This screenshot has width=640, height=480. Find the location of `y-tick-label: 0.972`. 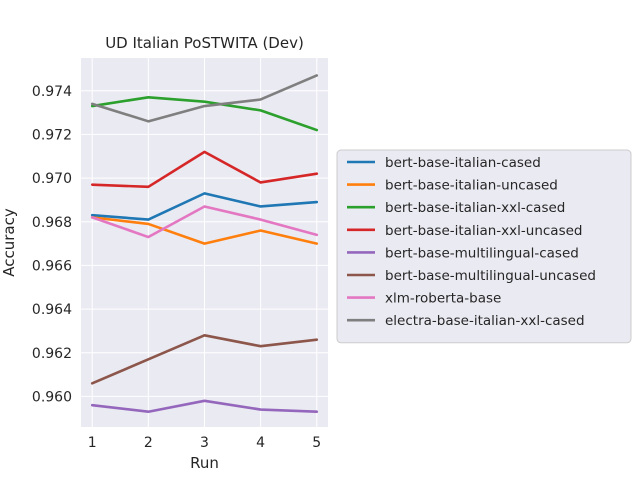

y-tick-label: 0.972 is located at coordinates (52, 135).